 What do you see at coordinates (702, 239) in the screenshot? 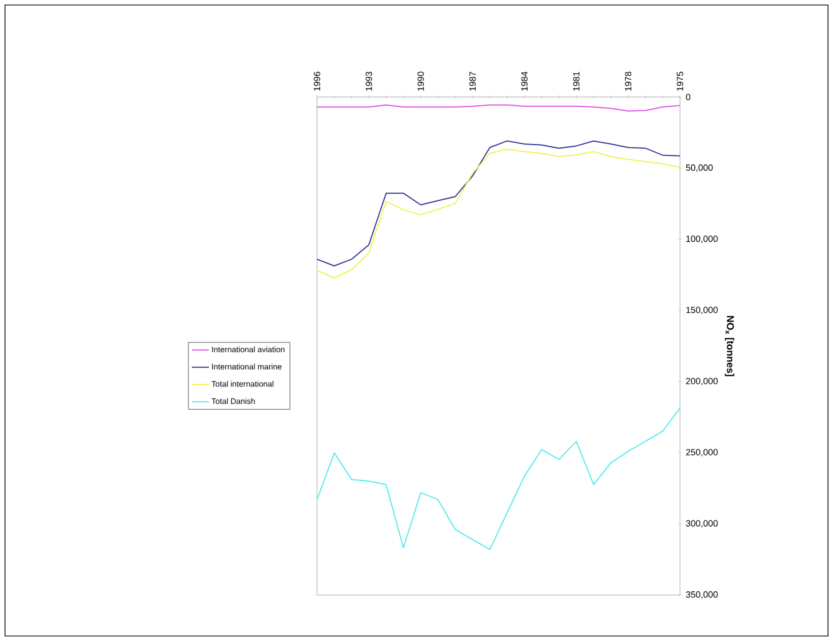
I see `y-tick-label: 100,000` at bounding box center [702, 239].